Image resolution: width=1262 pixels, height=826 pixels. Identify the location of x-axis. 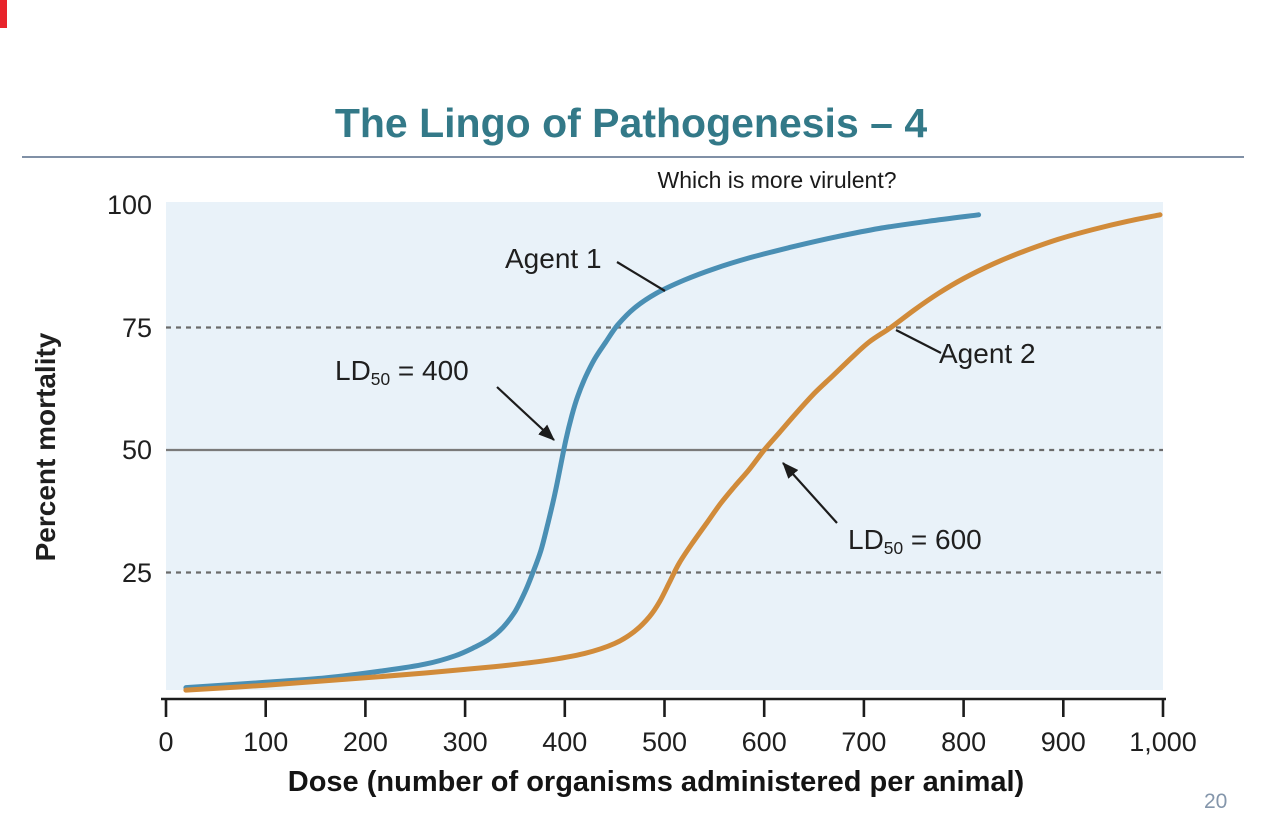
(663, 707).